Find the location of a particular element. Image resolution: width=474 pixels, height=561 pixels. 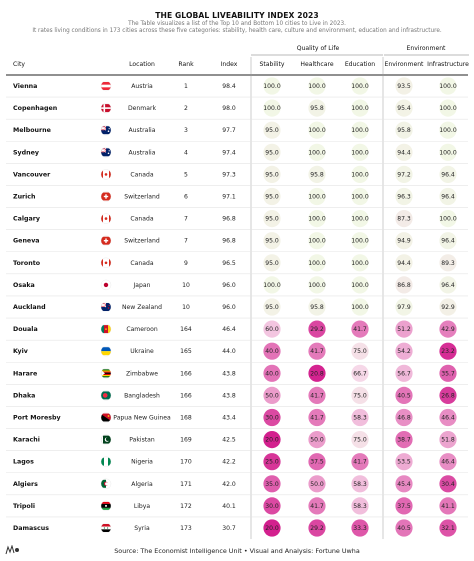

environment-value: 40.5 is located at coordinates (404, 395).